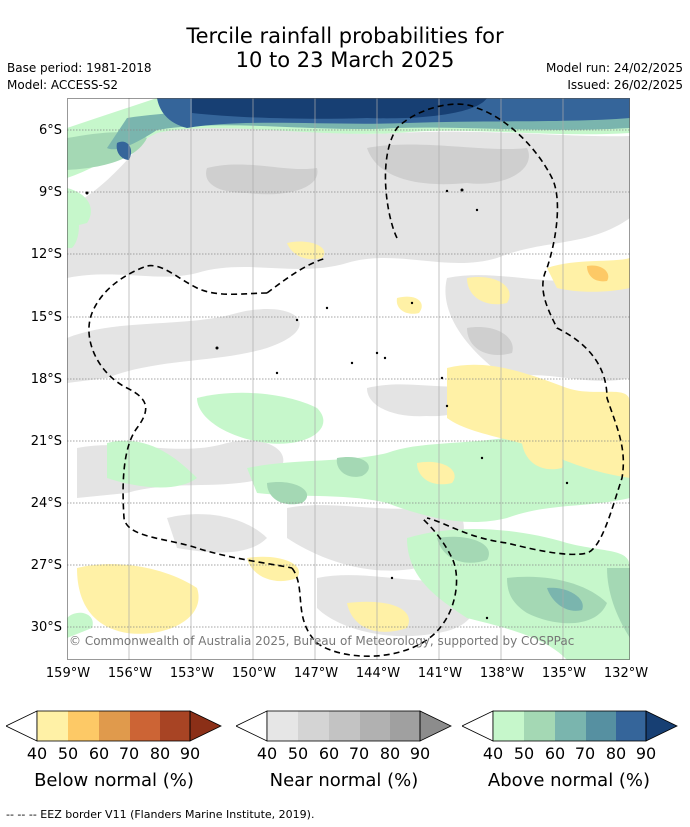 The width and height of the screenshot is (690, 827). Describe the element at coordinates (345, 60) in the screenshot. I see `map-title-line2: 10 to 23 March 2025` at that location.